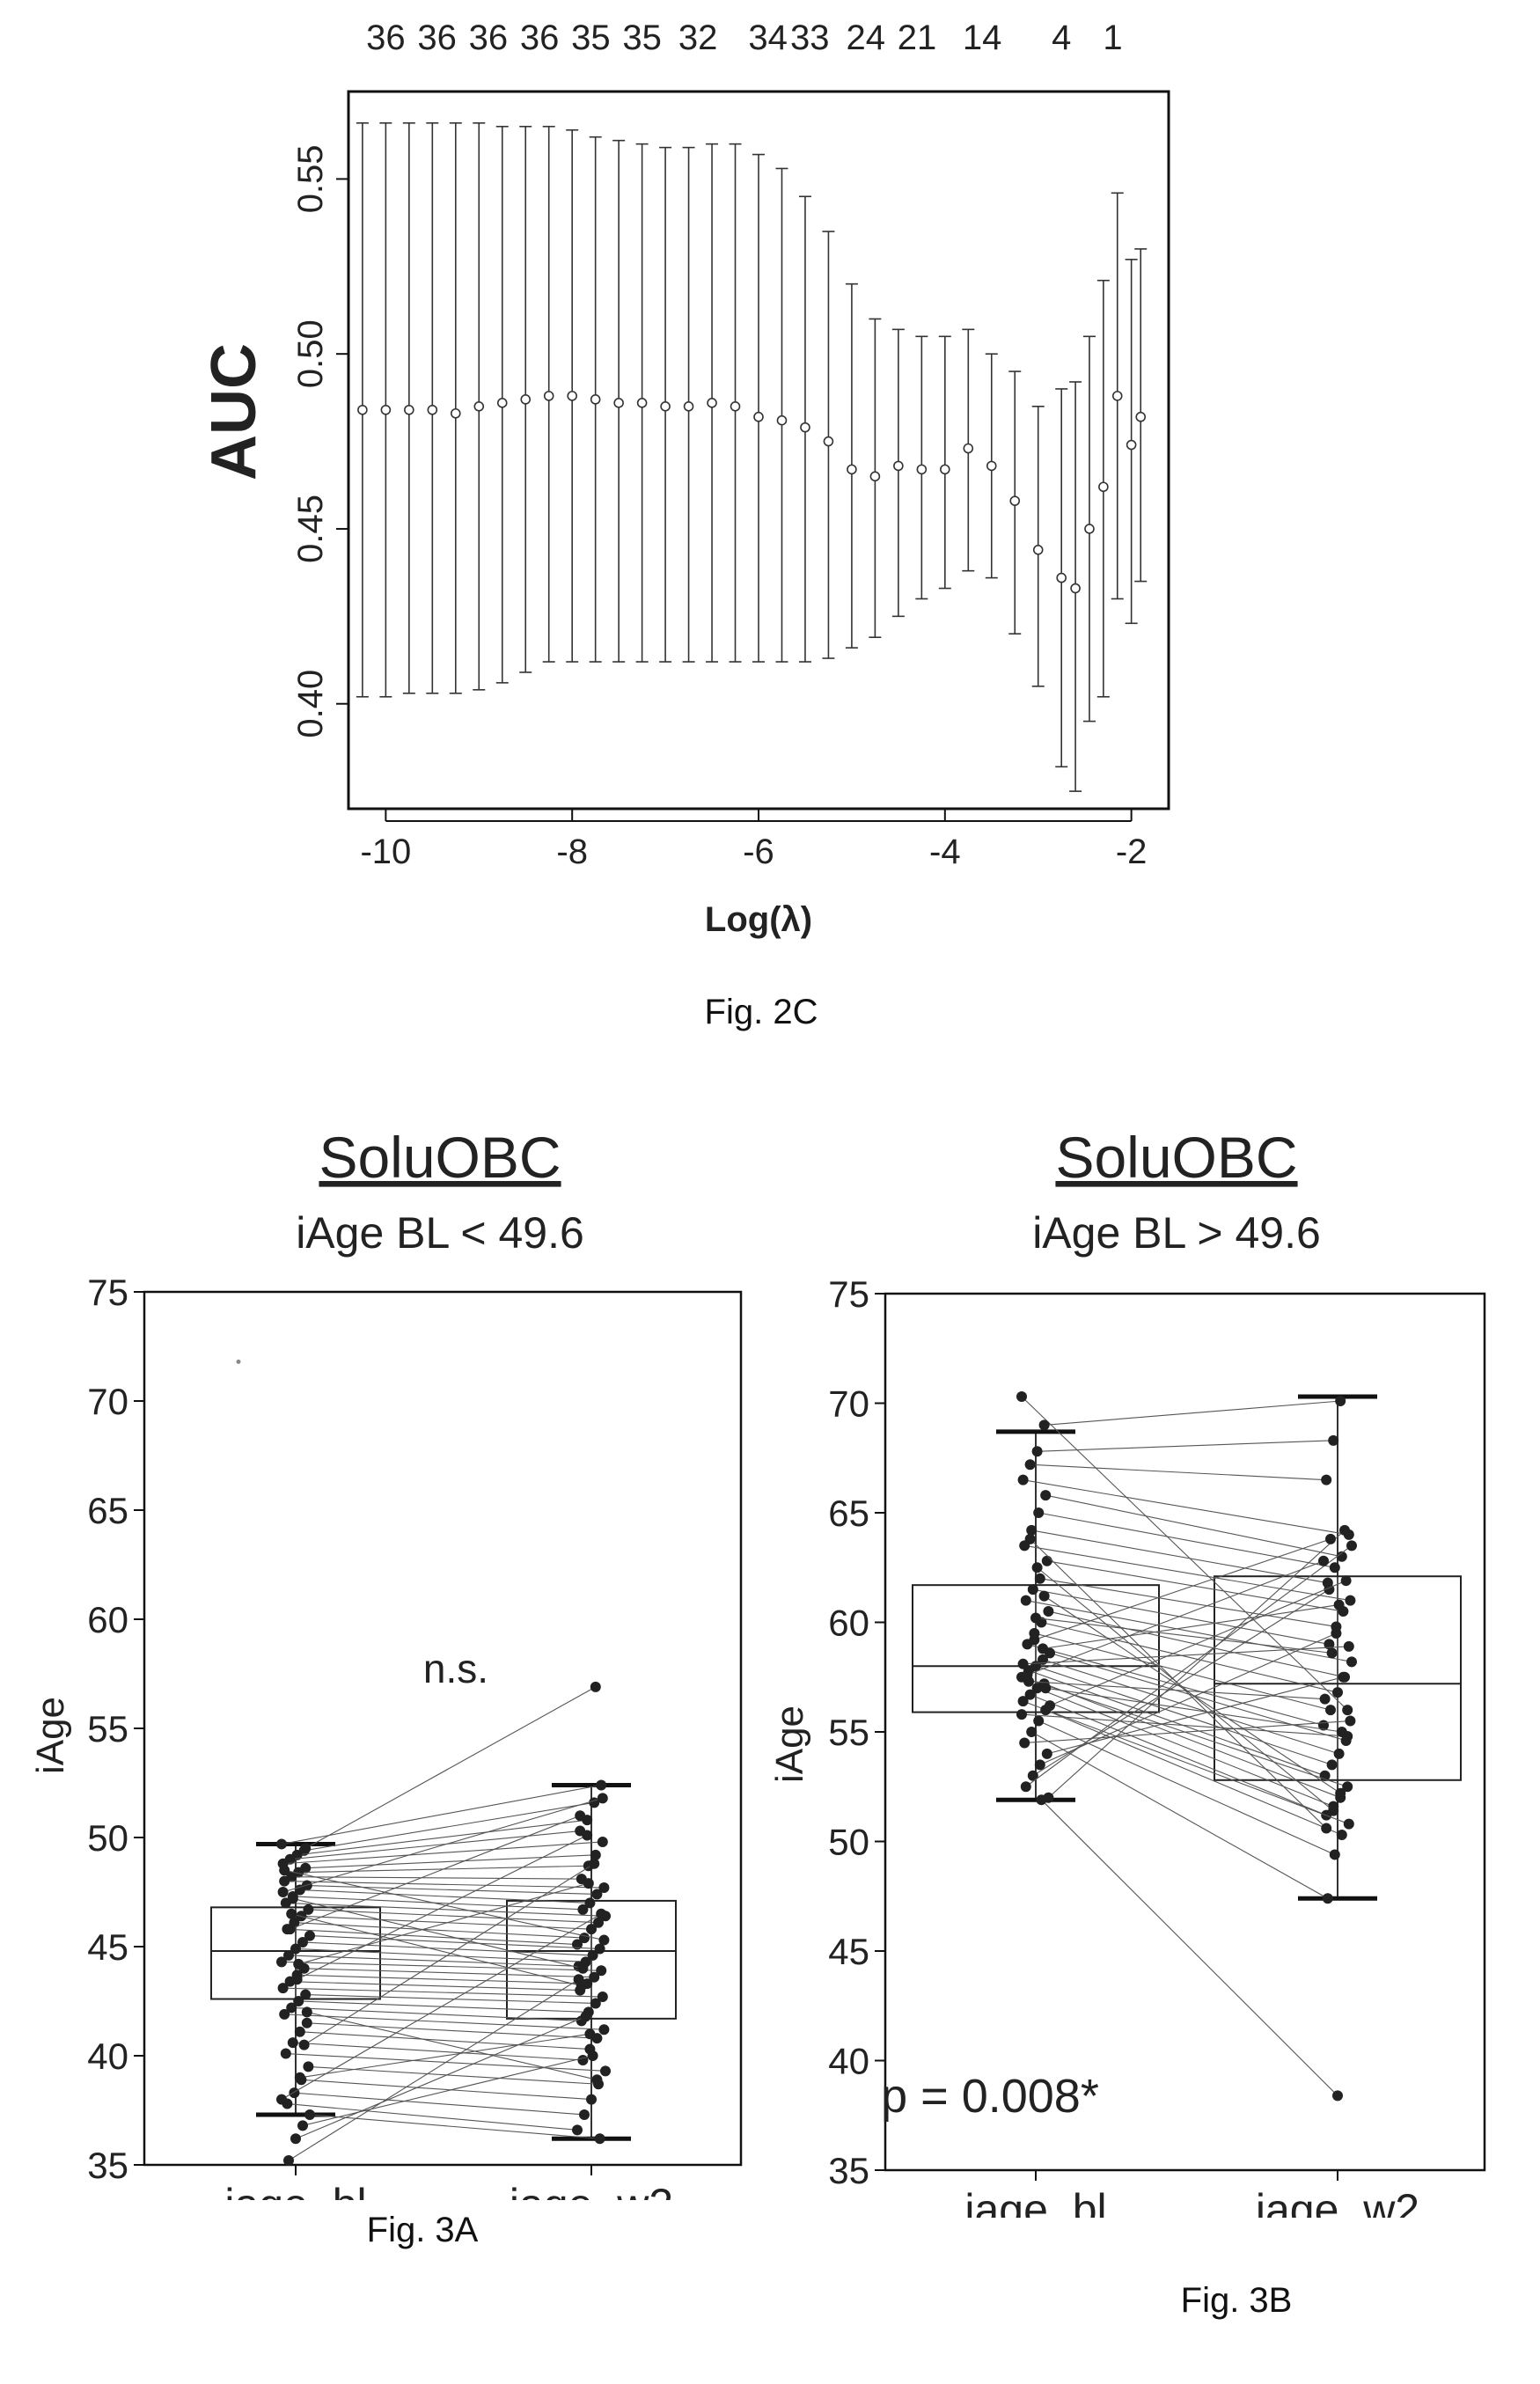 This screenshot has height=2384, width=1540. Describe the element at coordinates (440, 1157) in the screenshot. I see `fig3a-title: SoluOBC` at that location.